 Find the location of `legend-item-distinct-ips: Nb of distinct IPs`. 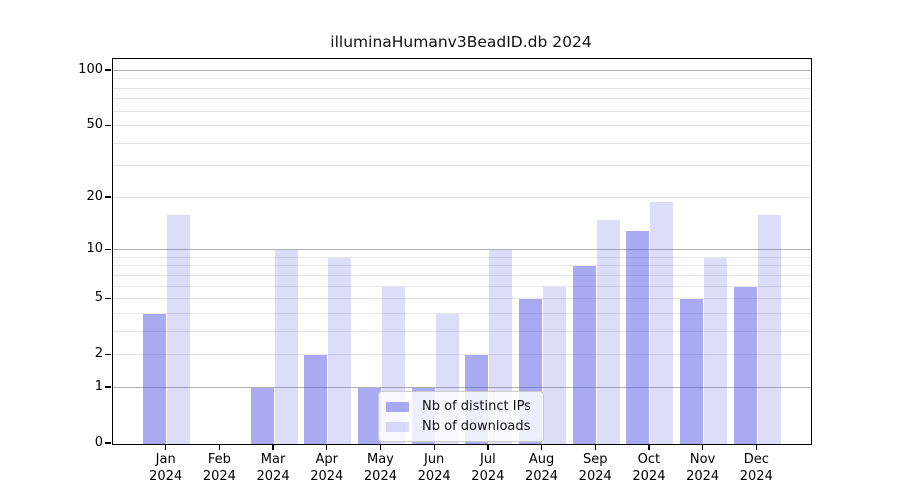

legend-item-distinct-ips: Nb of distinct IPs is located at coordinates (458, 406).